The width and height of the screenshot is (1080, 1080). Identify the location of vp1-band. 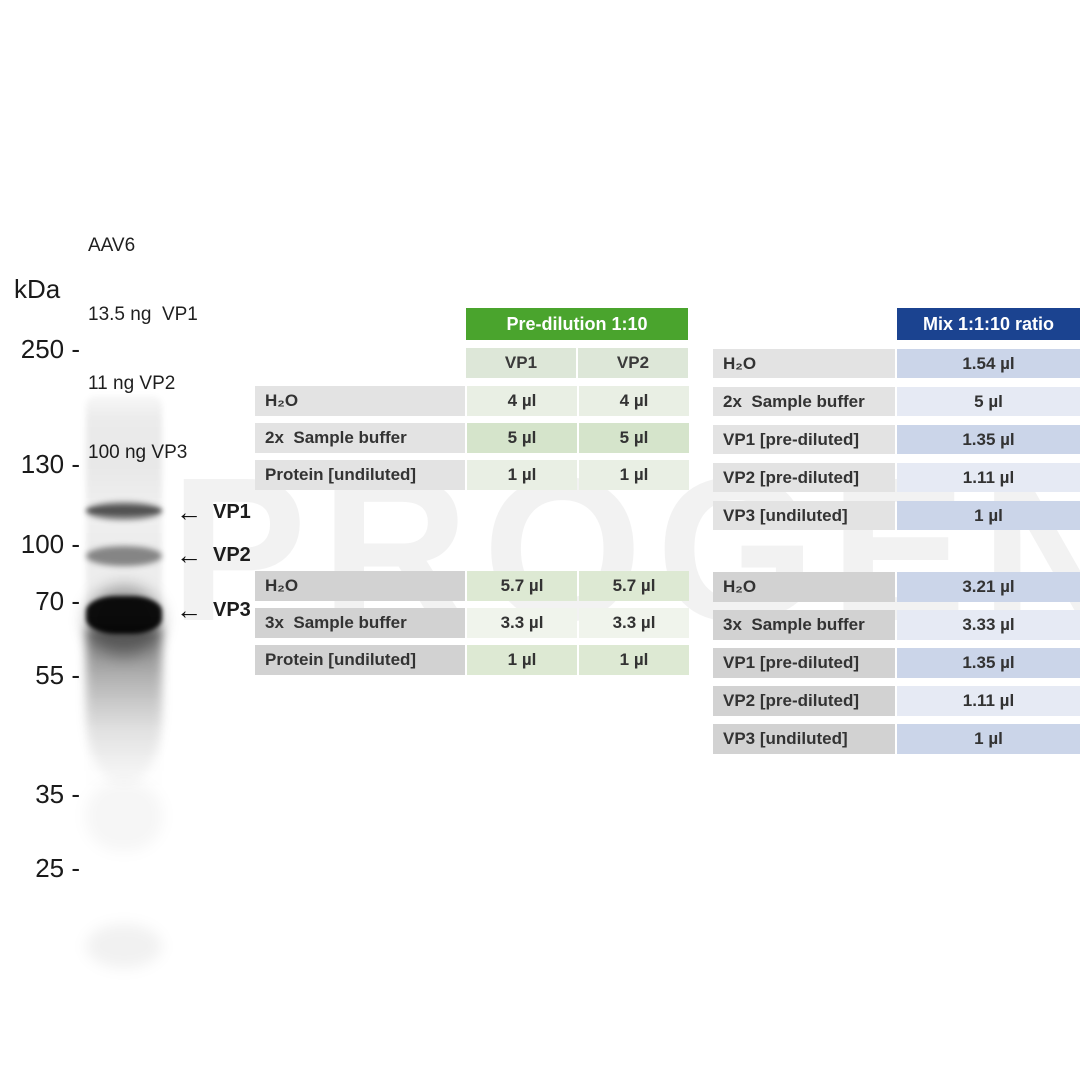
(124, 511).